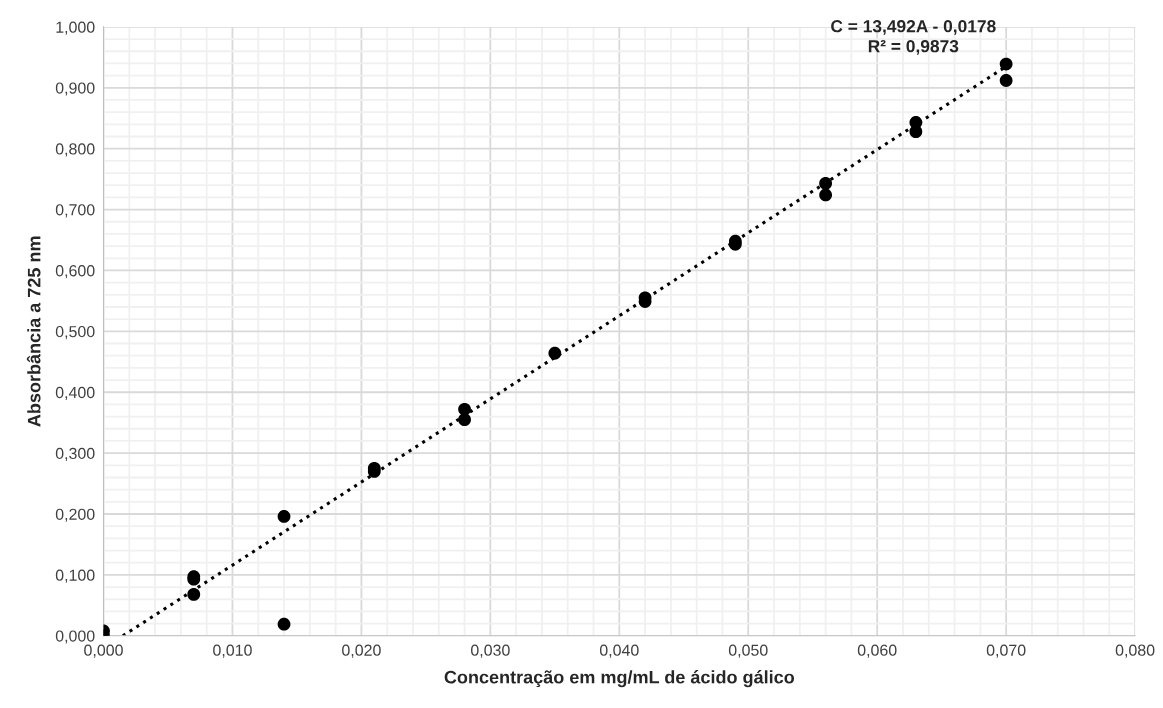 This screenshot has height=708, width=1163. What do you see at coordinates (75, 272) in the screenshot?
I see `y-tick-label: 0,600` at bounding box center [75, 272].